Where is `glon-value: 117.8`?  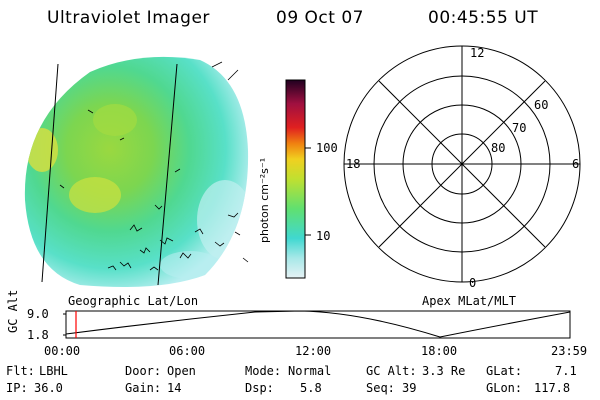 glon-value: 117.8 is located at coordinates (552, 388).